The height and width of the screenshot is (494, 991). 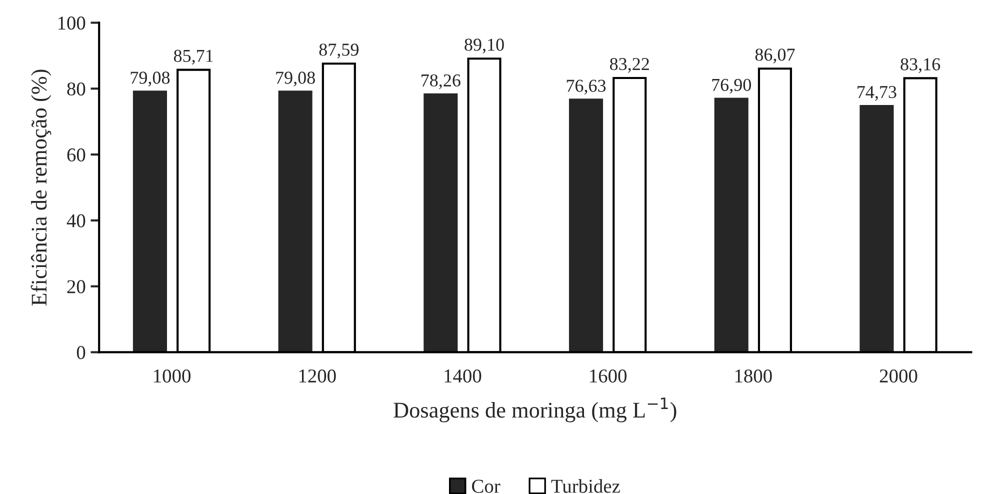 I want to click on data-label: 76,90, so click(x=731, y=86).